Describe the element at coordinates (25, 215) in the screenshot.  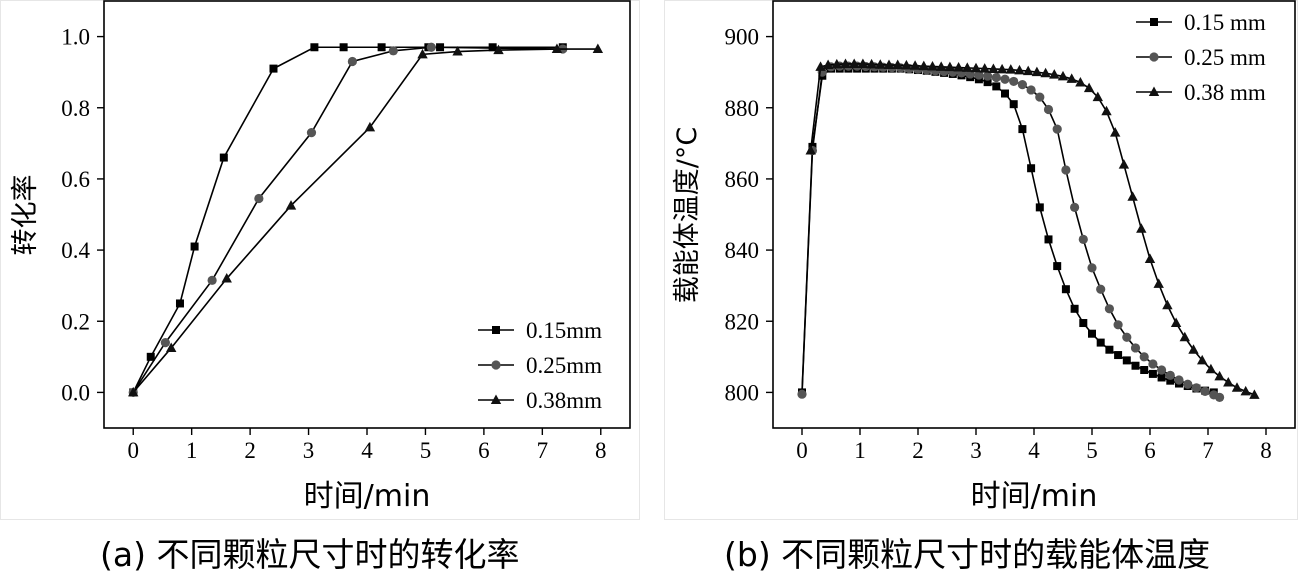
I see `chart-a-y-axis-label: 转化率` at that location.